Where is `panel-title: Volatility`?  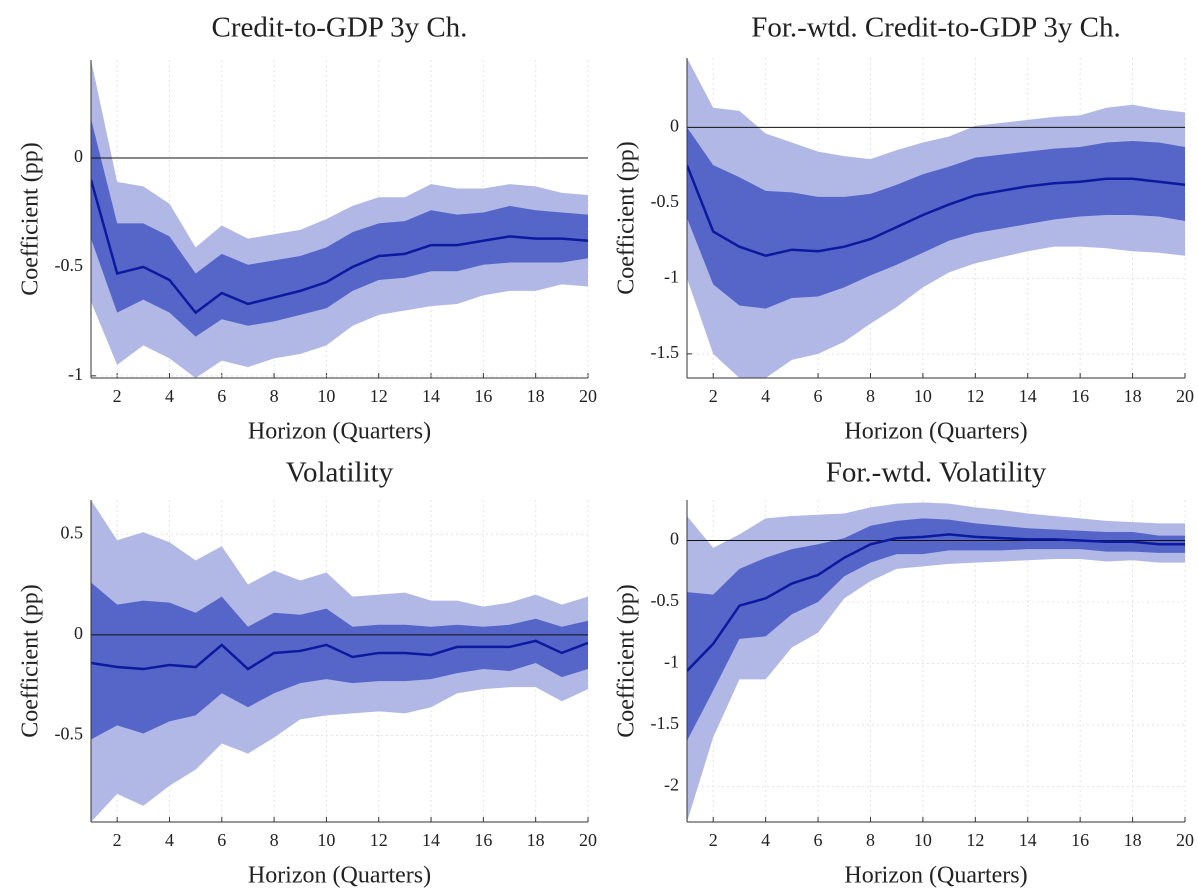 panel-title: Volatility is located at coordinates (340, 473).